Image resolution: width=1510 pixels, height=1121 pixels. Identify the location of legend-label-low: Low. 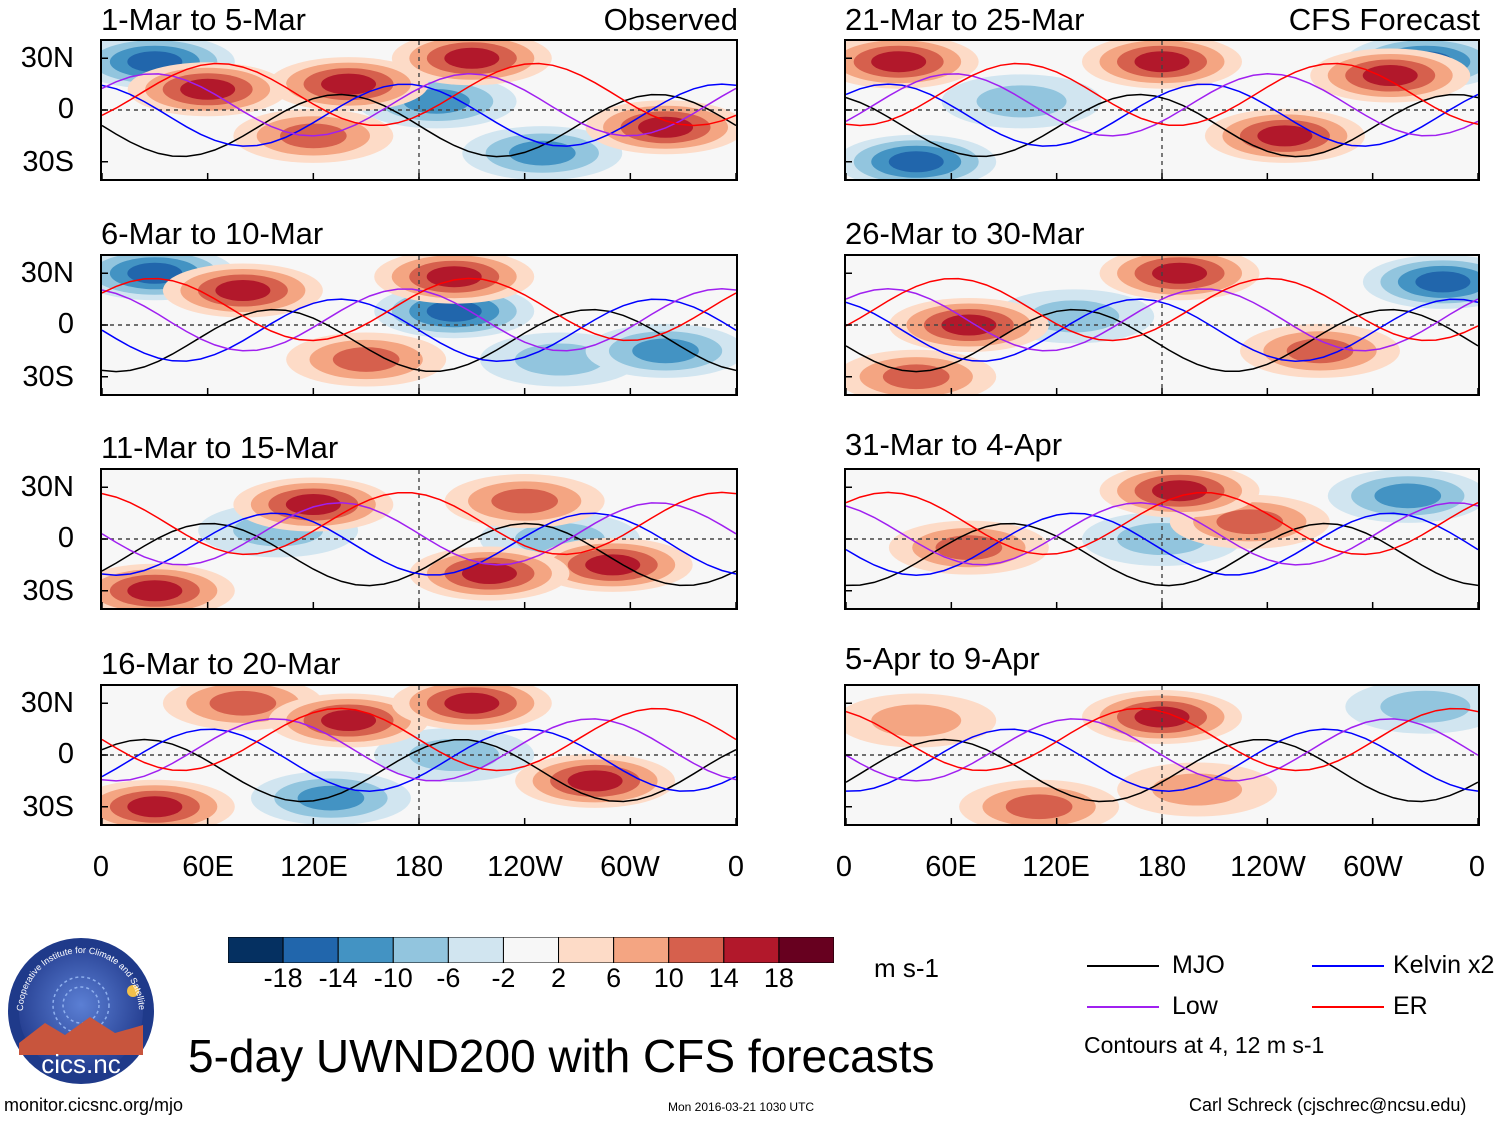
(1195, 1006).